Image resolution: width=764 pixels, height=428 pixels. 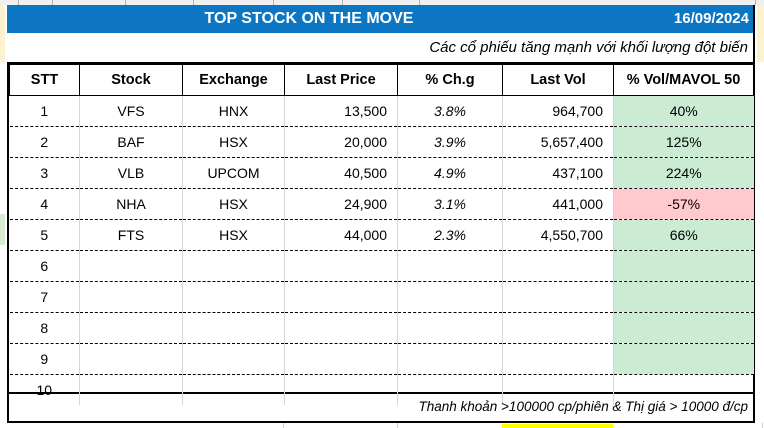 I want to click on cell-last-price: 40,500, so click(x=341, y=173).